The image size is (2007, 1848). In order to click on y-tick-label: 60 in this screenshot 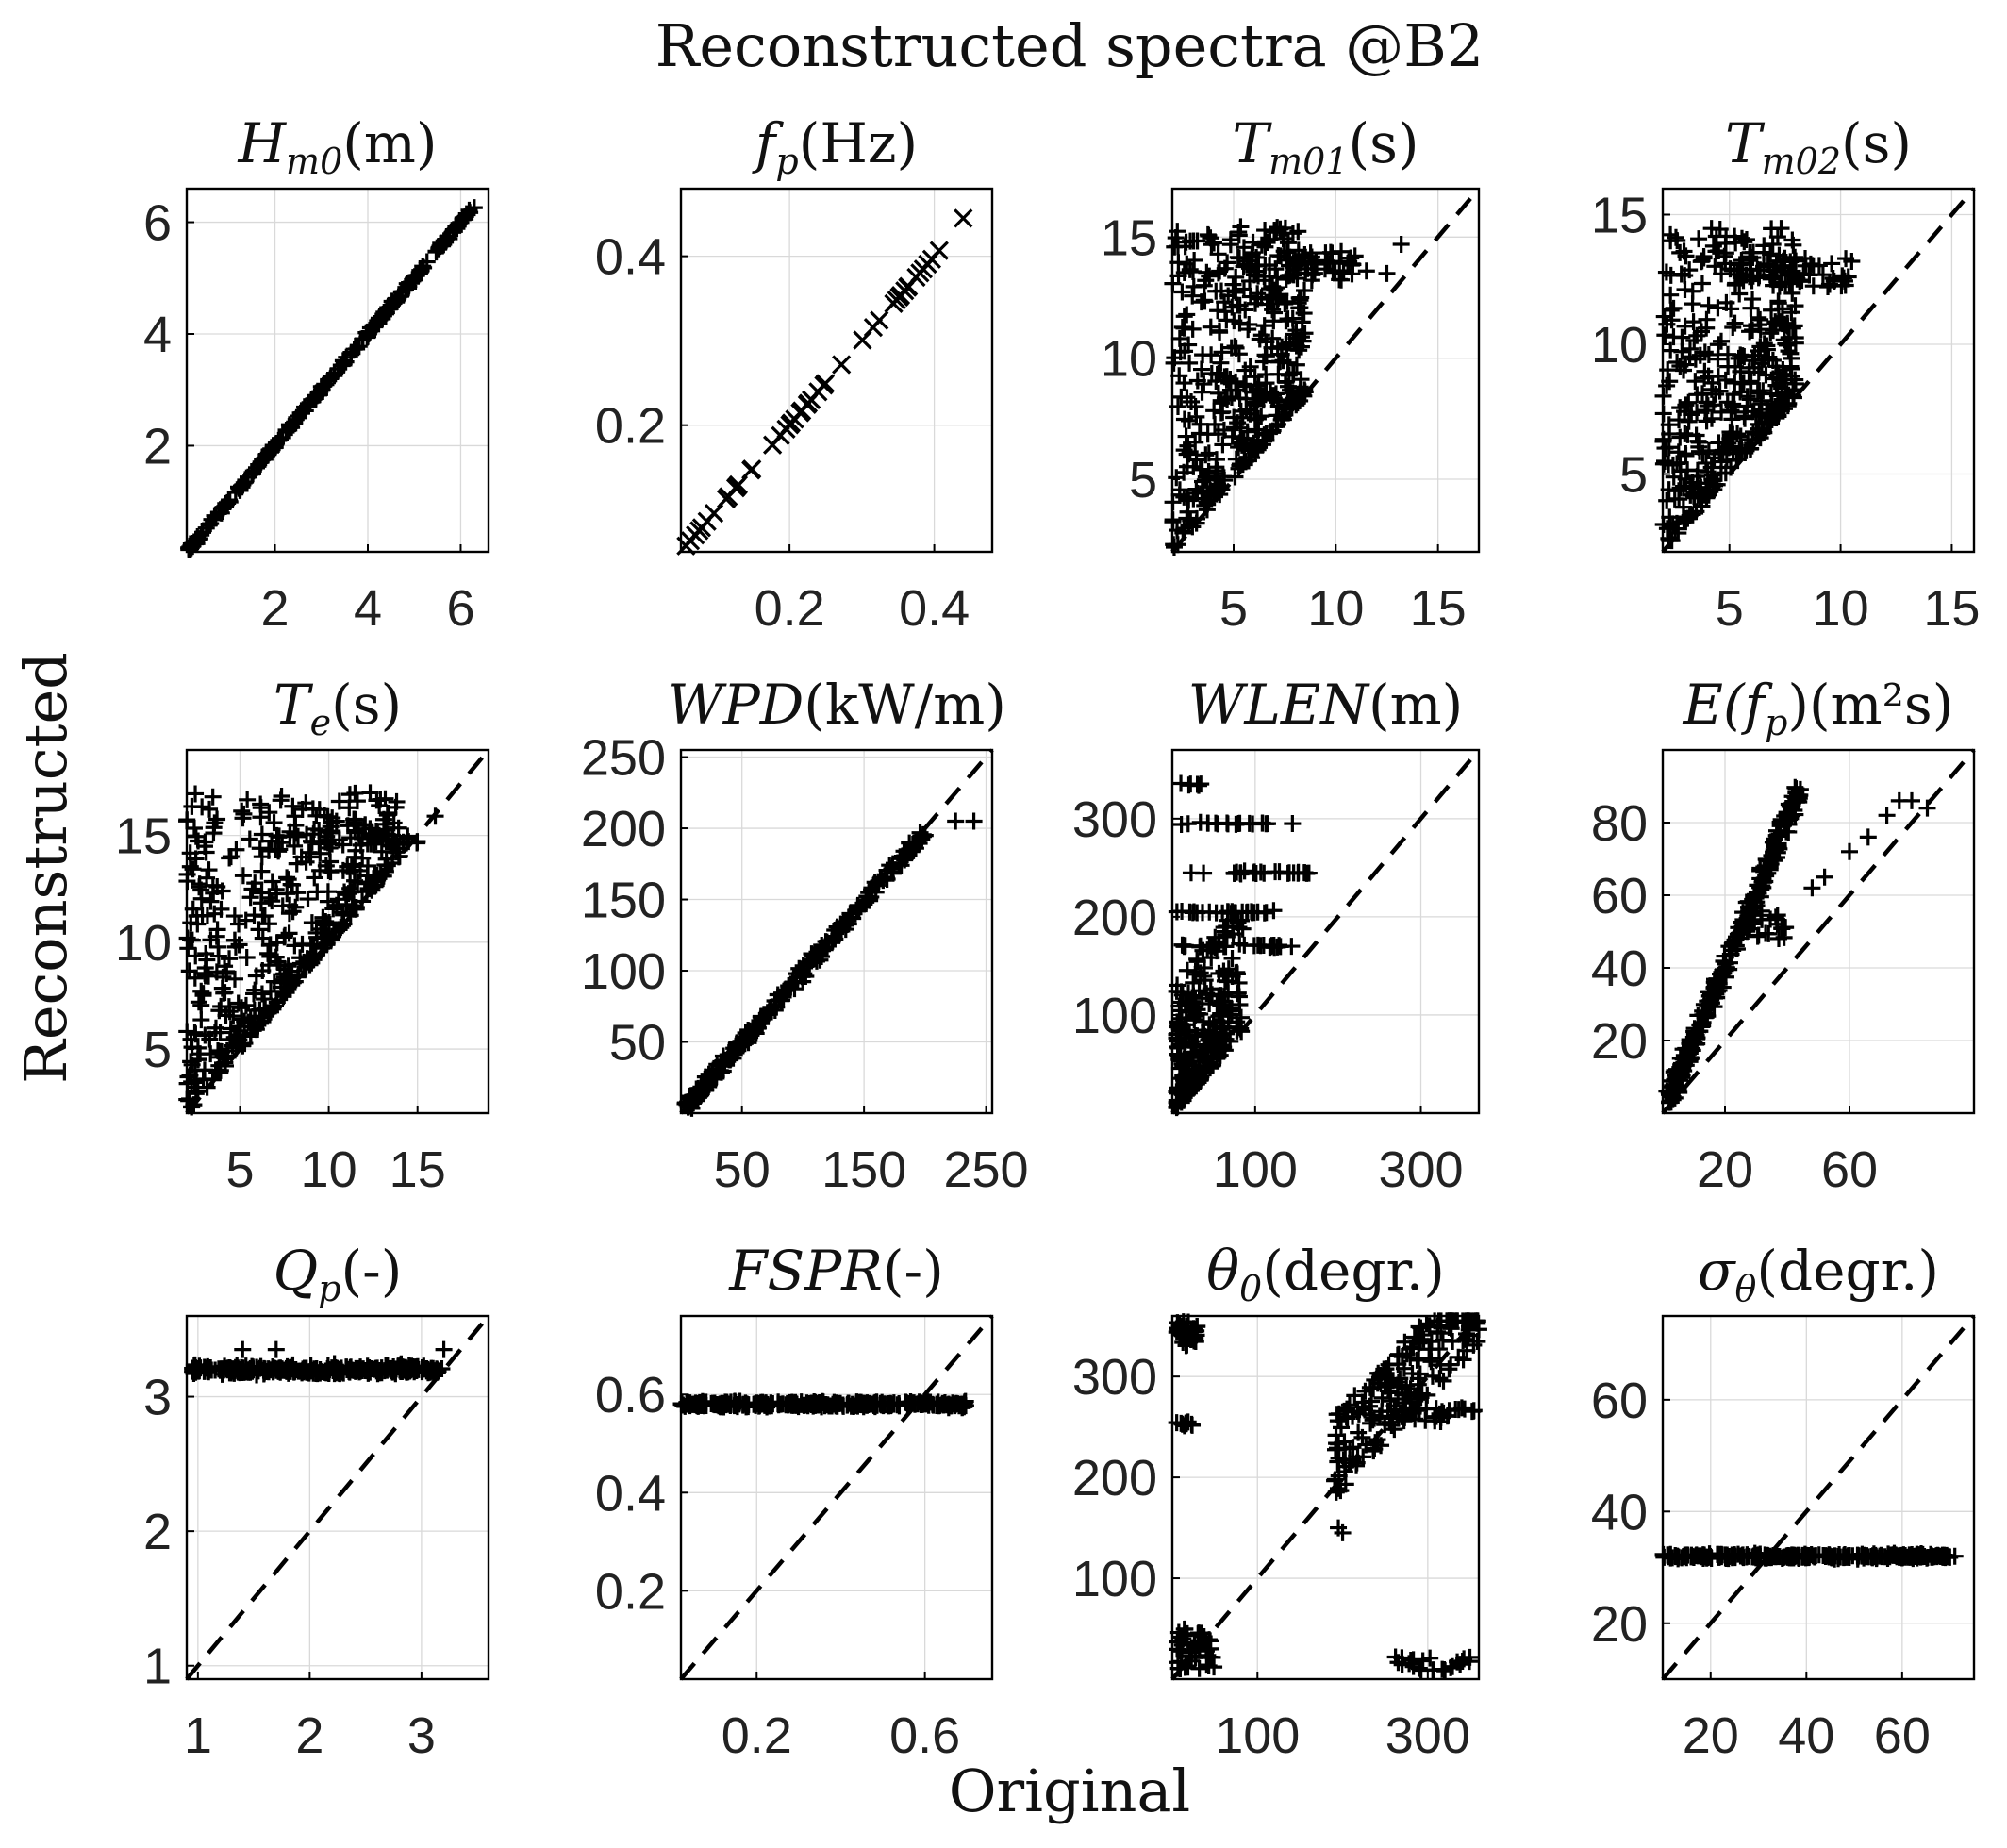, I will do `click(1619, 896)`.